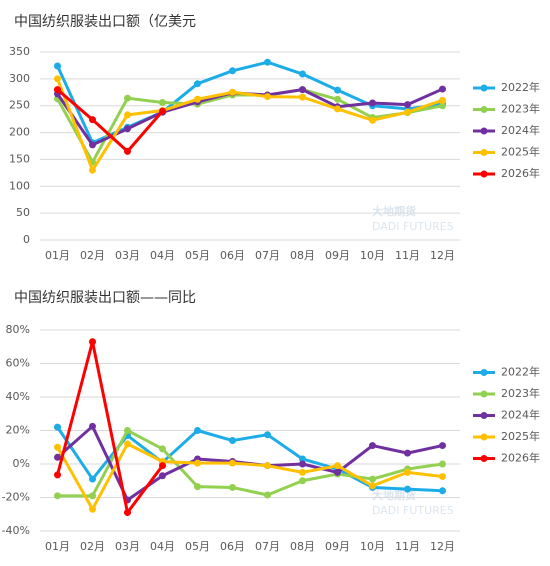 The width and height of the screenshot is (550, 566). Describe the element at coordinates (520, 109) in the screenshot. I see `legend-label: 2023年` at that location.